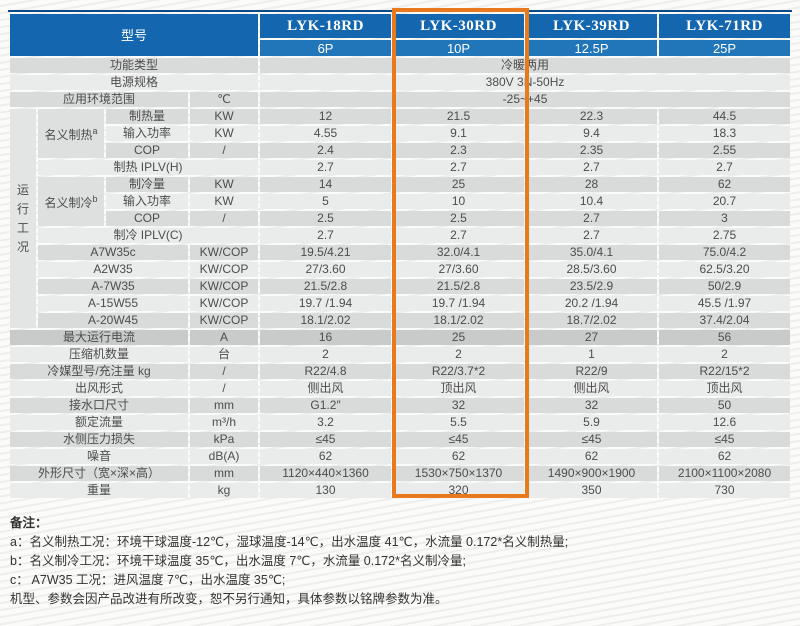 The image size is (800, 626). I want to click on value-cell: 20.7, so click(725, 201).